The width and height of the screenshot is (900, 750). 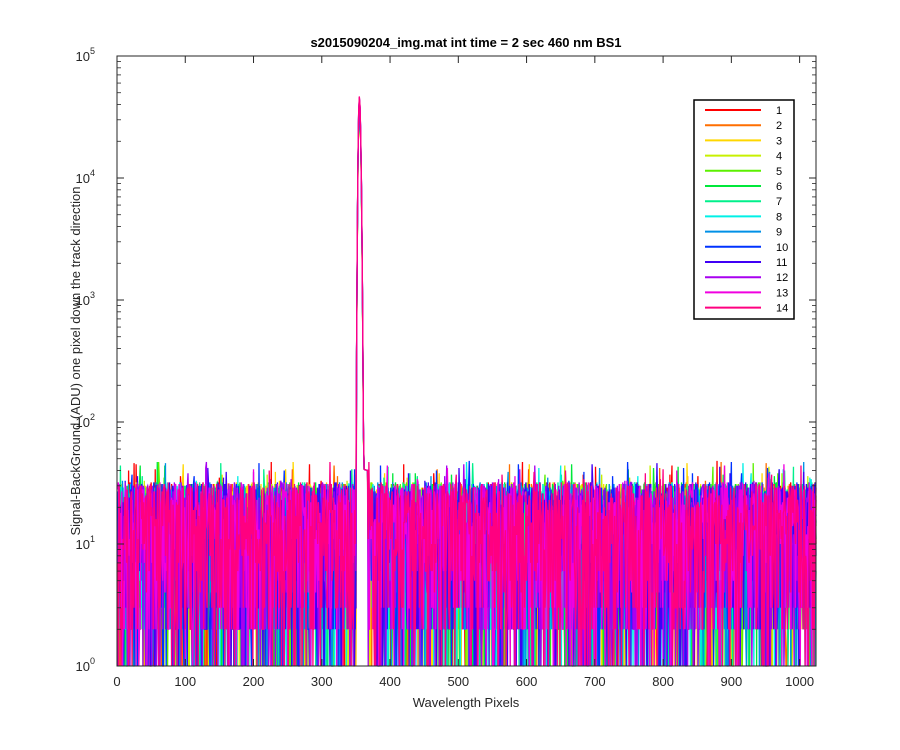 What do you see at coordinates (595, 681) in the screenshot?
I see `x-tick-label: 700` at bounding box center [595, 681].